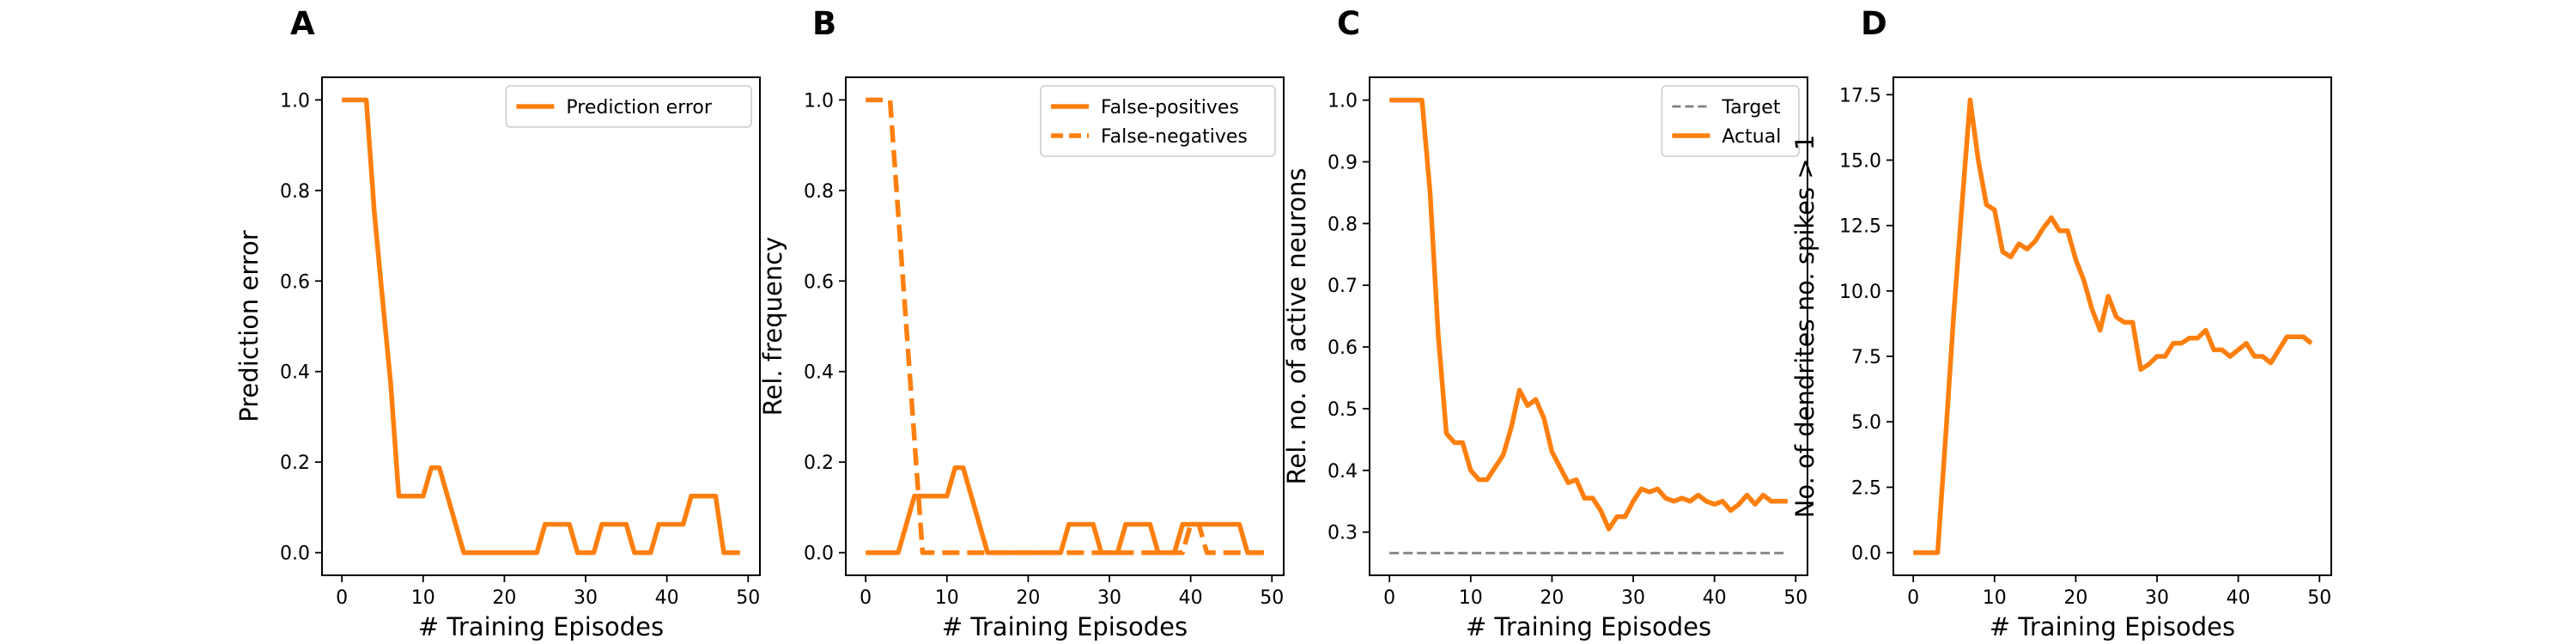 This screenshot has height=644, width=2576. I want to click on series-line-main, so click(2113, 326).